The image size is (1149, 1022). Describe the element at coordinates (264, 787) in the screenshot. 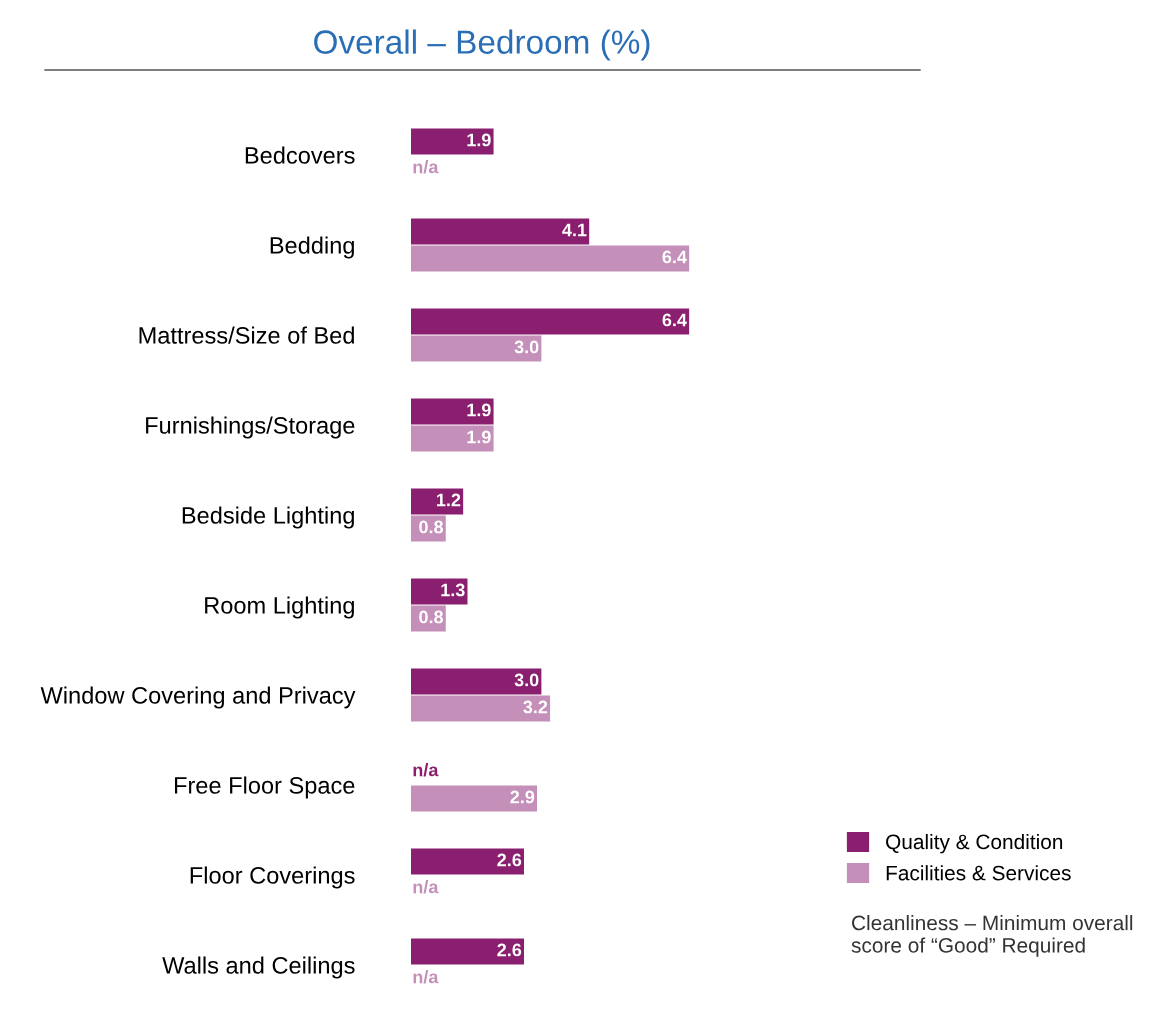

I see `y-tick-label: Free Floor Space` at that location.